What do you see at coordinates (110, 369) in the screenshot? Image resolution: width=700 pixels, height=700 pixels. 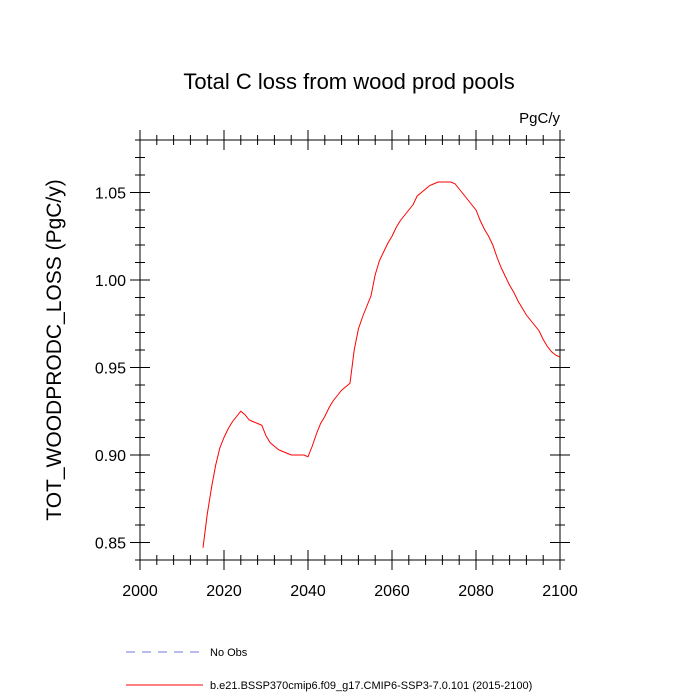 I see `y-tick-label: 0.95` at bounding box center [110, 369].